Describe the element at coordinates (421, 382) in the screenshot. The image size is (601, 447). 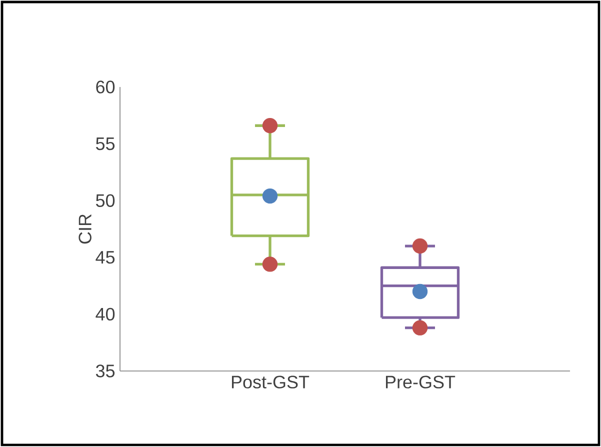
I see `x-tick-label: Pre-GST` at that location.